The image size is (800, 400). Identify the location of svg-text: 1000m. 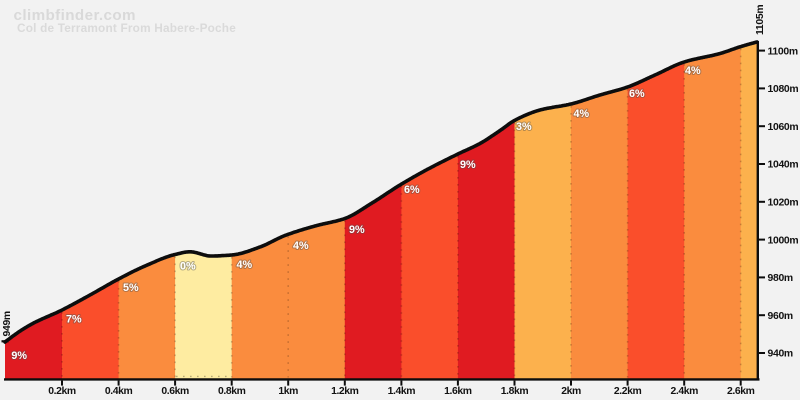
(783, 240).